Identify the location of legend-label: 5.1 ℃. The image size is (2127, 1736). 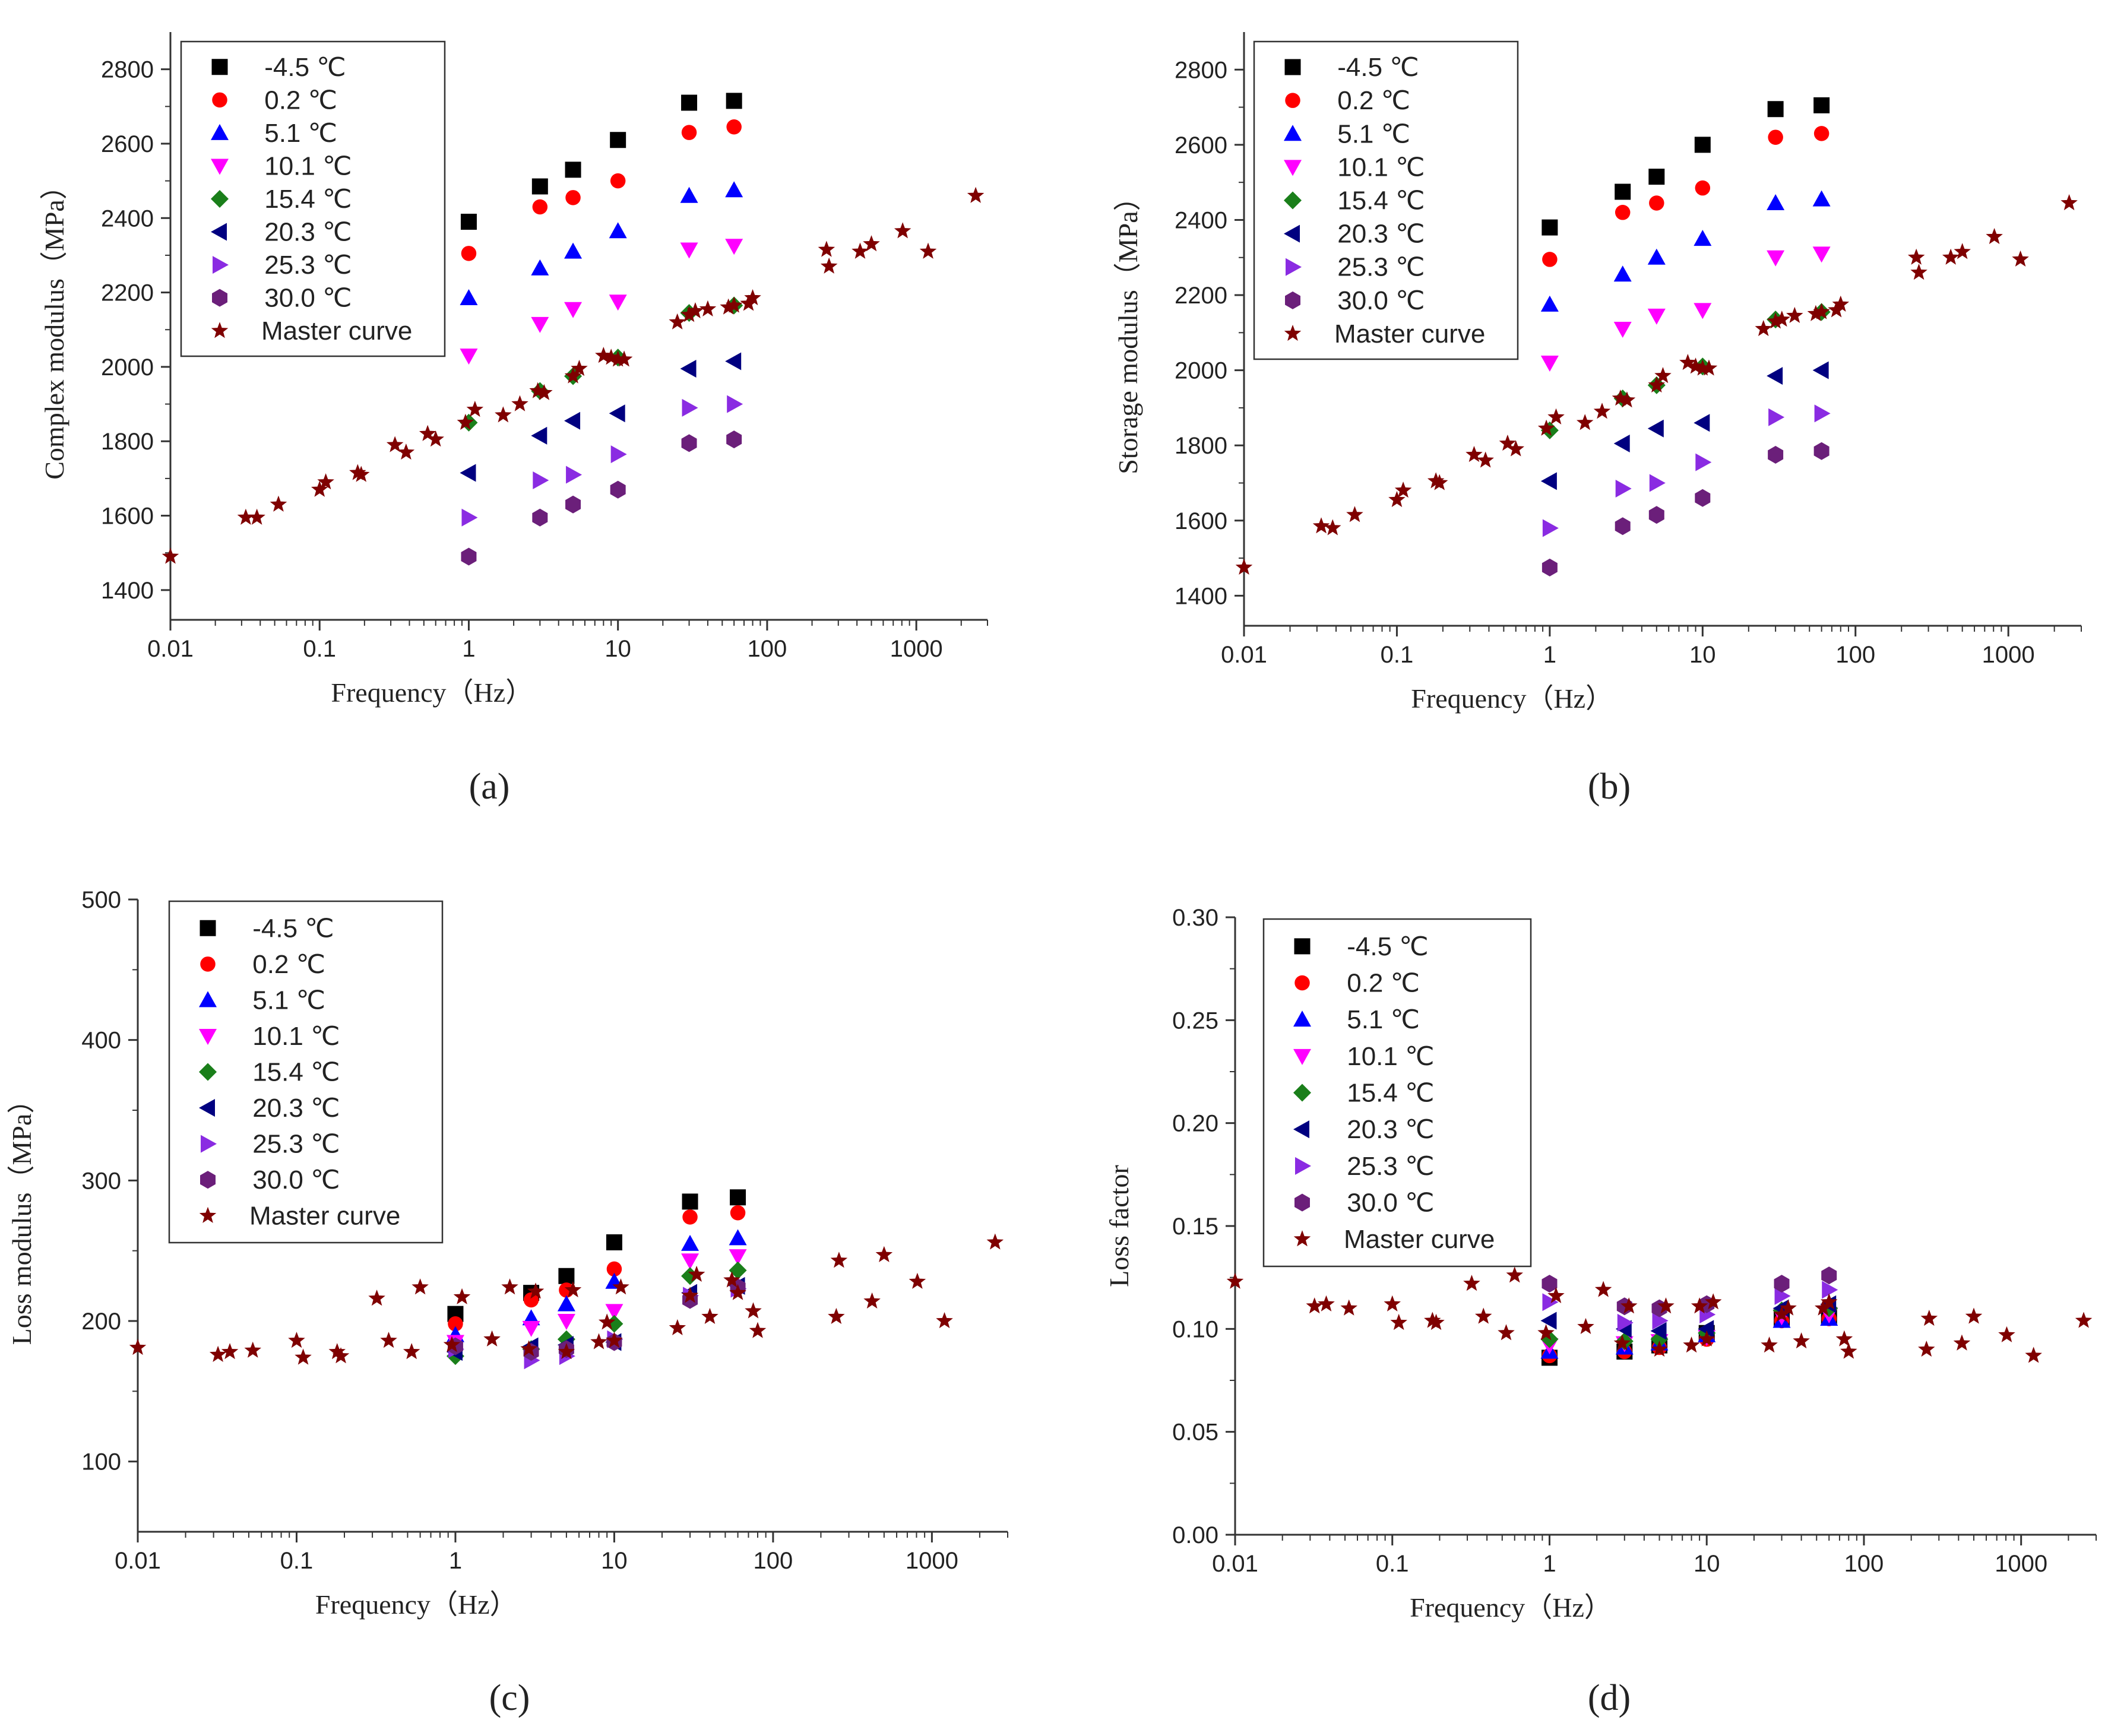
(285, 1000).